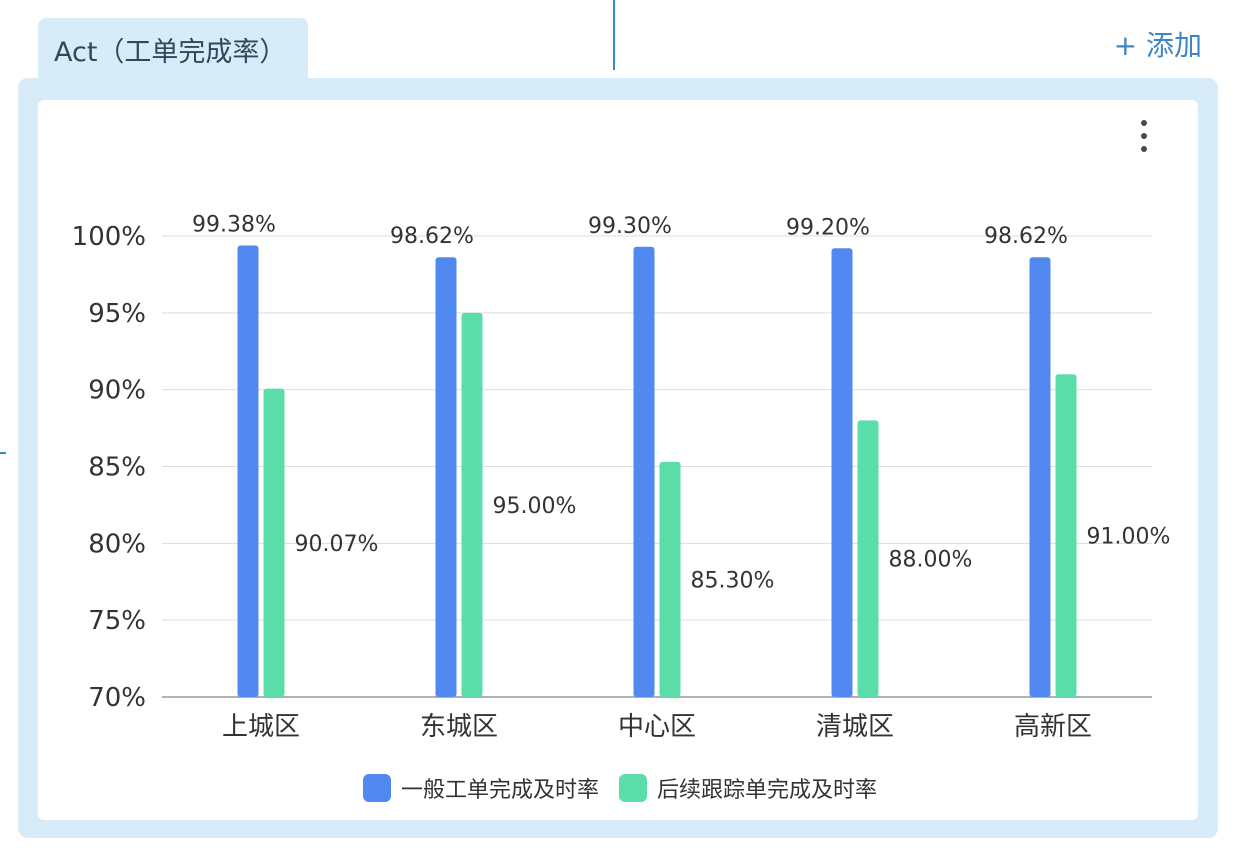 The width and height of the screenshot is (1240, 866). I want to click on left-edge-mark, so click(3, 453).